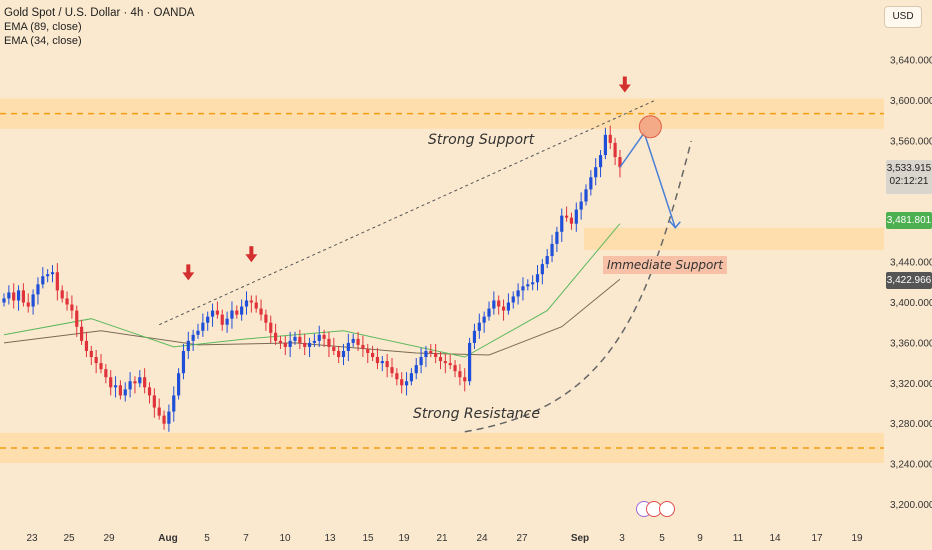 This screenshot has height=550, width=932. Describe the element at coordinates (911, 384) in the screenshot. I see `y-tick-label: 3,320.000` at that location.